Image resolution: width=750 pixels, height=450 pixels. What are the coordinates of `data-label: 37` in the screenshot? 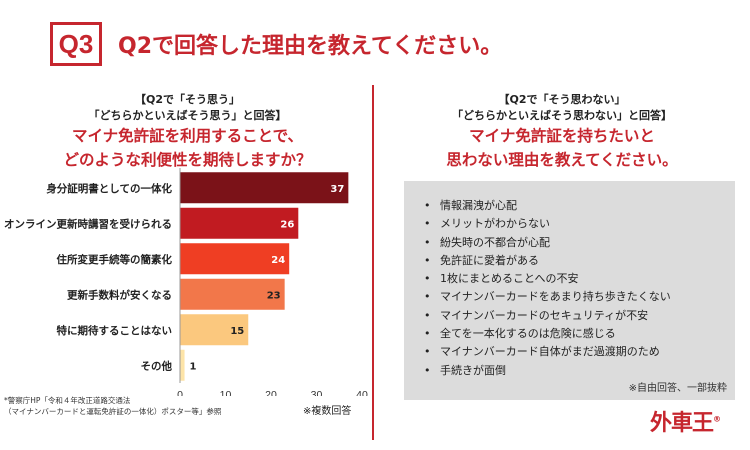 It's located at (337, 189).